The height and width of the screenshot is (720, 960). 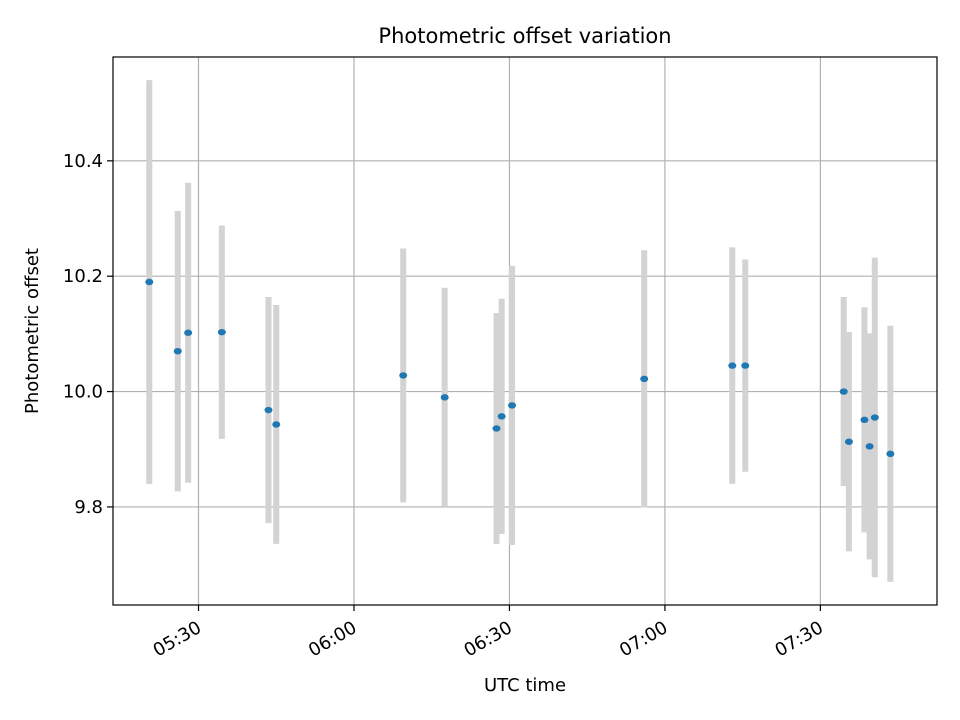 I want to click on y-axis-label: Photometric offset, so click(x=32, y=331).